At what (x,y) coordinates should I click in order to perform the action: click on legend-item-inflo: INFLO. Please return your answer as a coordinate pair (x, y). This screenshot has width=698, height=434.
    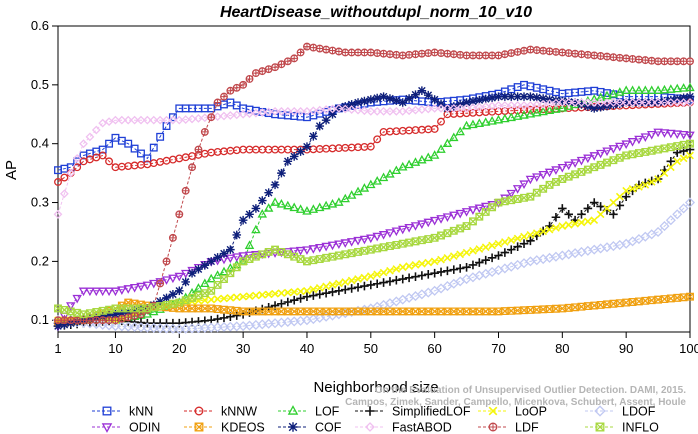
    Looking at the image, I should click on (622, 427).